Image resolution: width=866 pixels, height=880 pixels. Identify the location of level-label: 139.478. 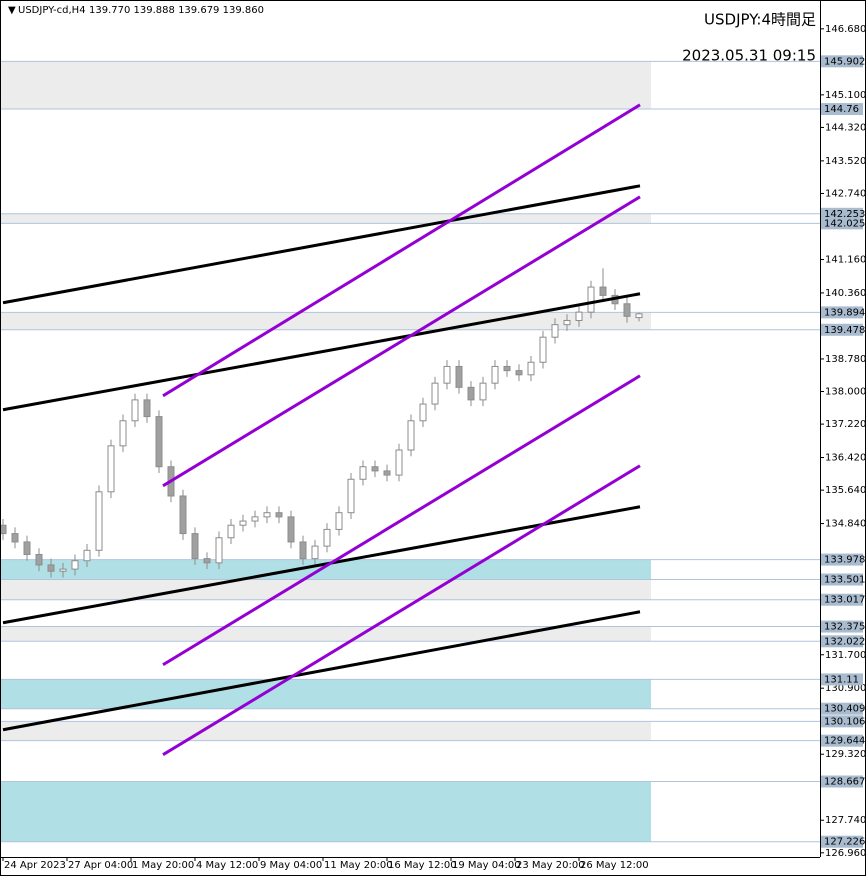
(844, 330).